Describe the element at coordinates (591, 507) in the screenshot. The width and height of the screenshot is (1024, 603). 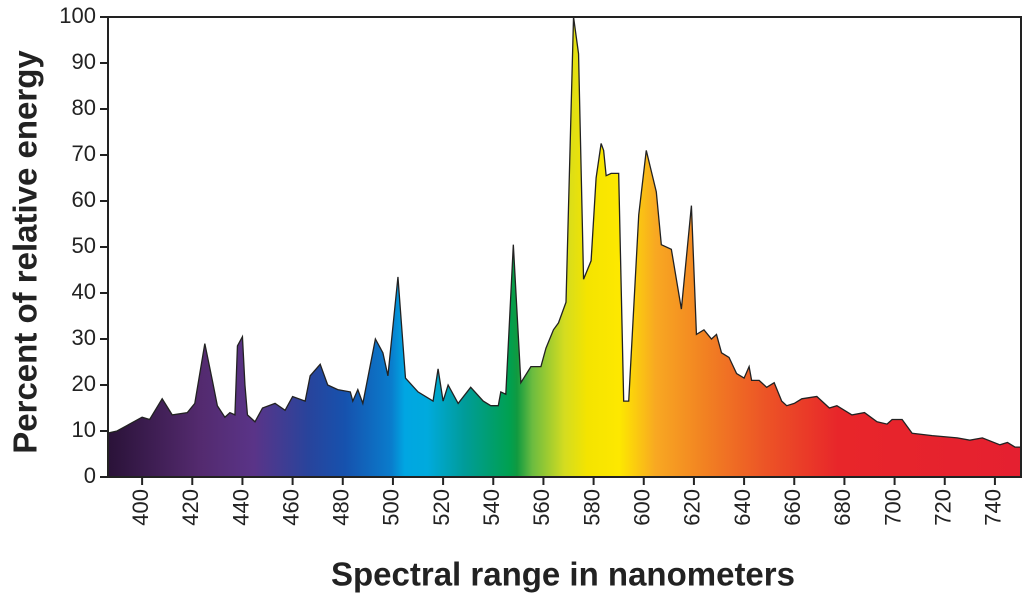
I see `x-tick-label: 580` at that location.